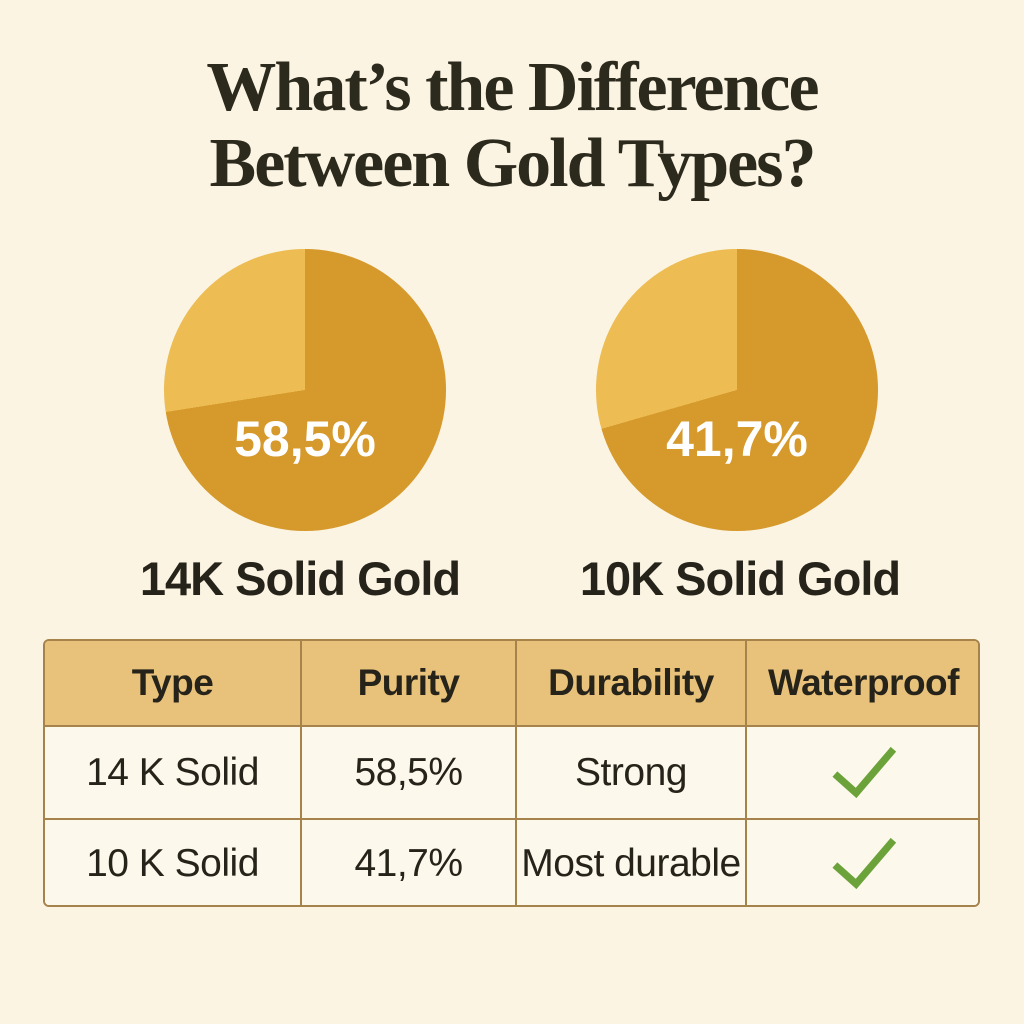 Image resolution: width=1024 pixels, height=1024 pixels. I want to click on pie-caption-14k-solid-gold: 14K Solid Gold, so click(300, 578).